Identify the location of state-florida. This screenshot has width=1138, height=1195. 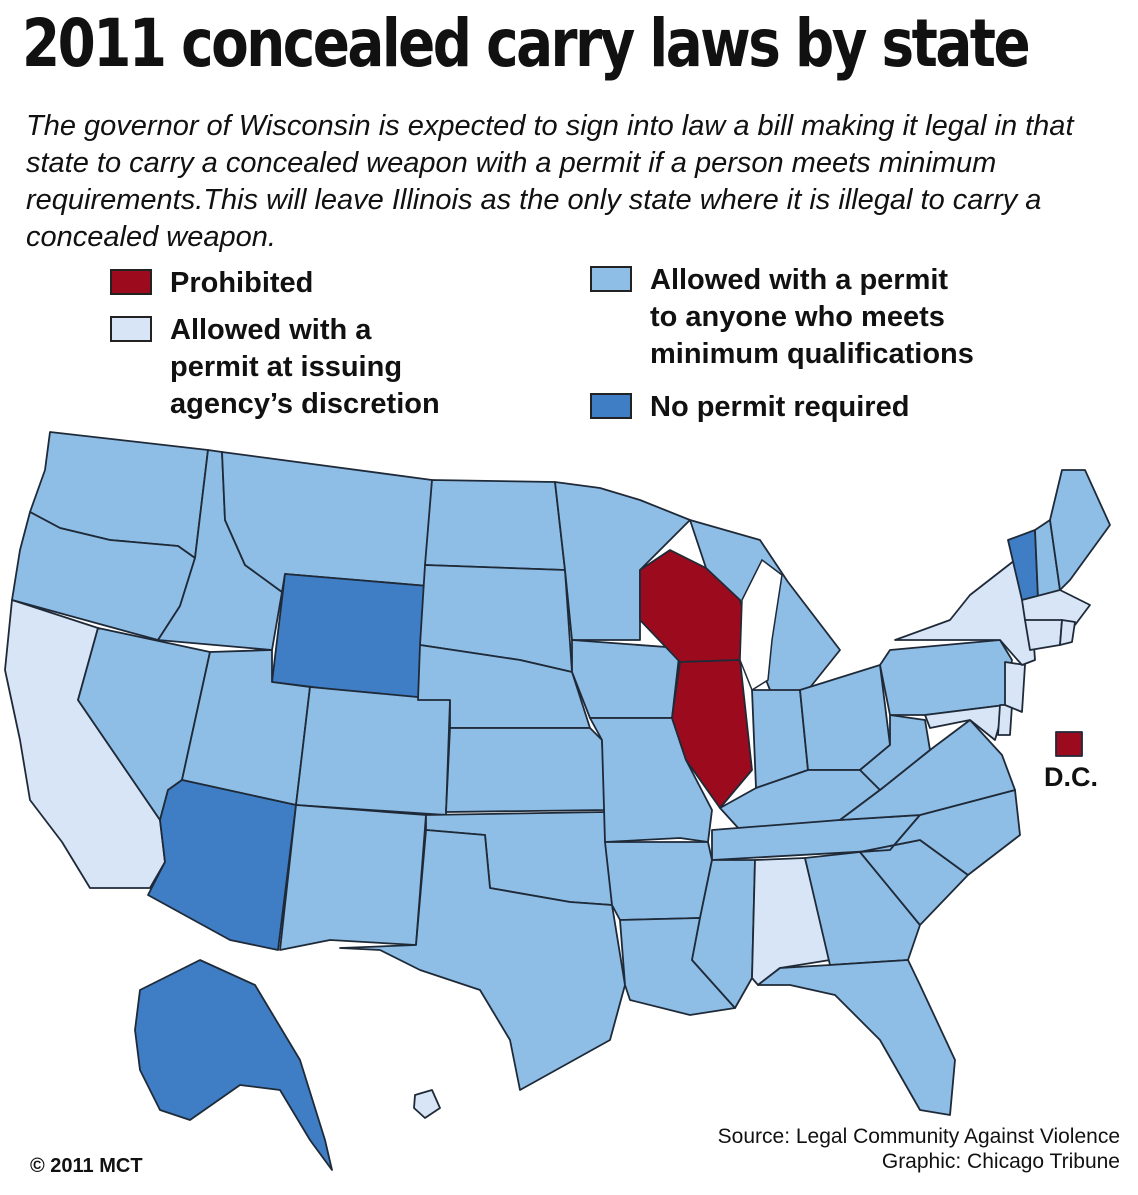
(856, 1037).